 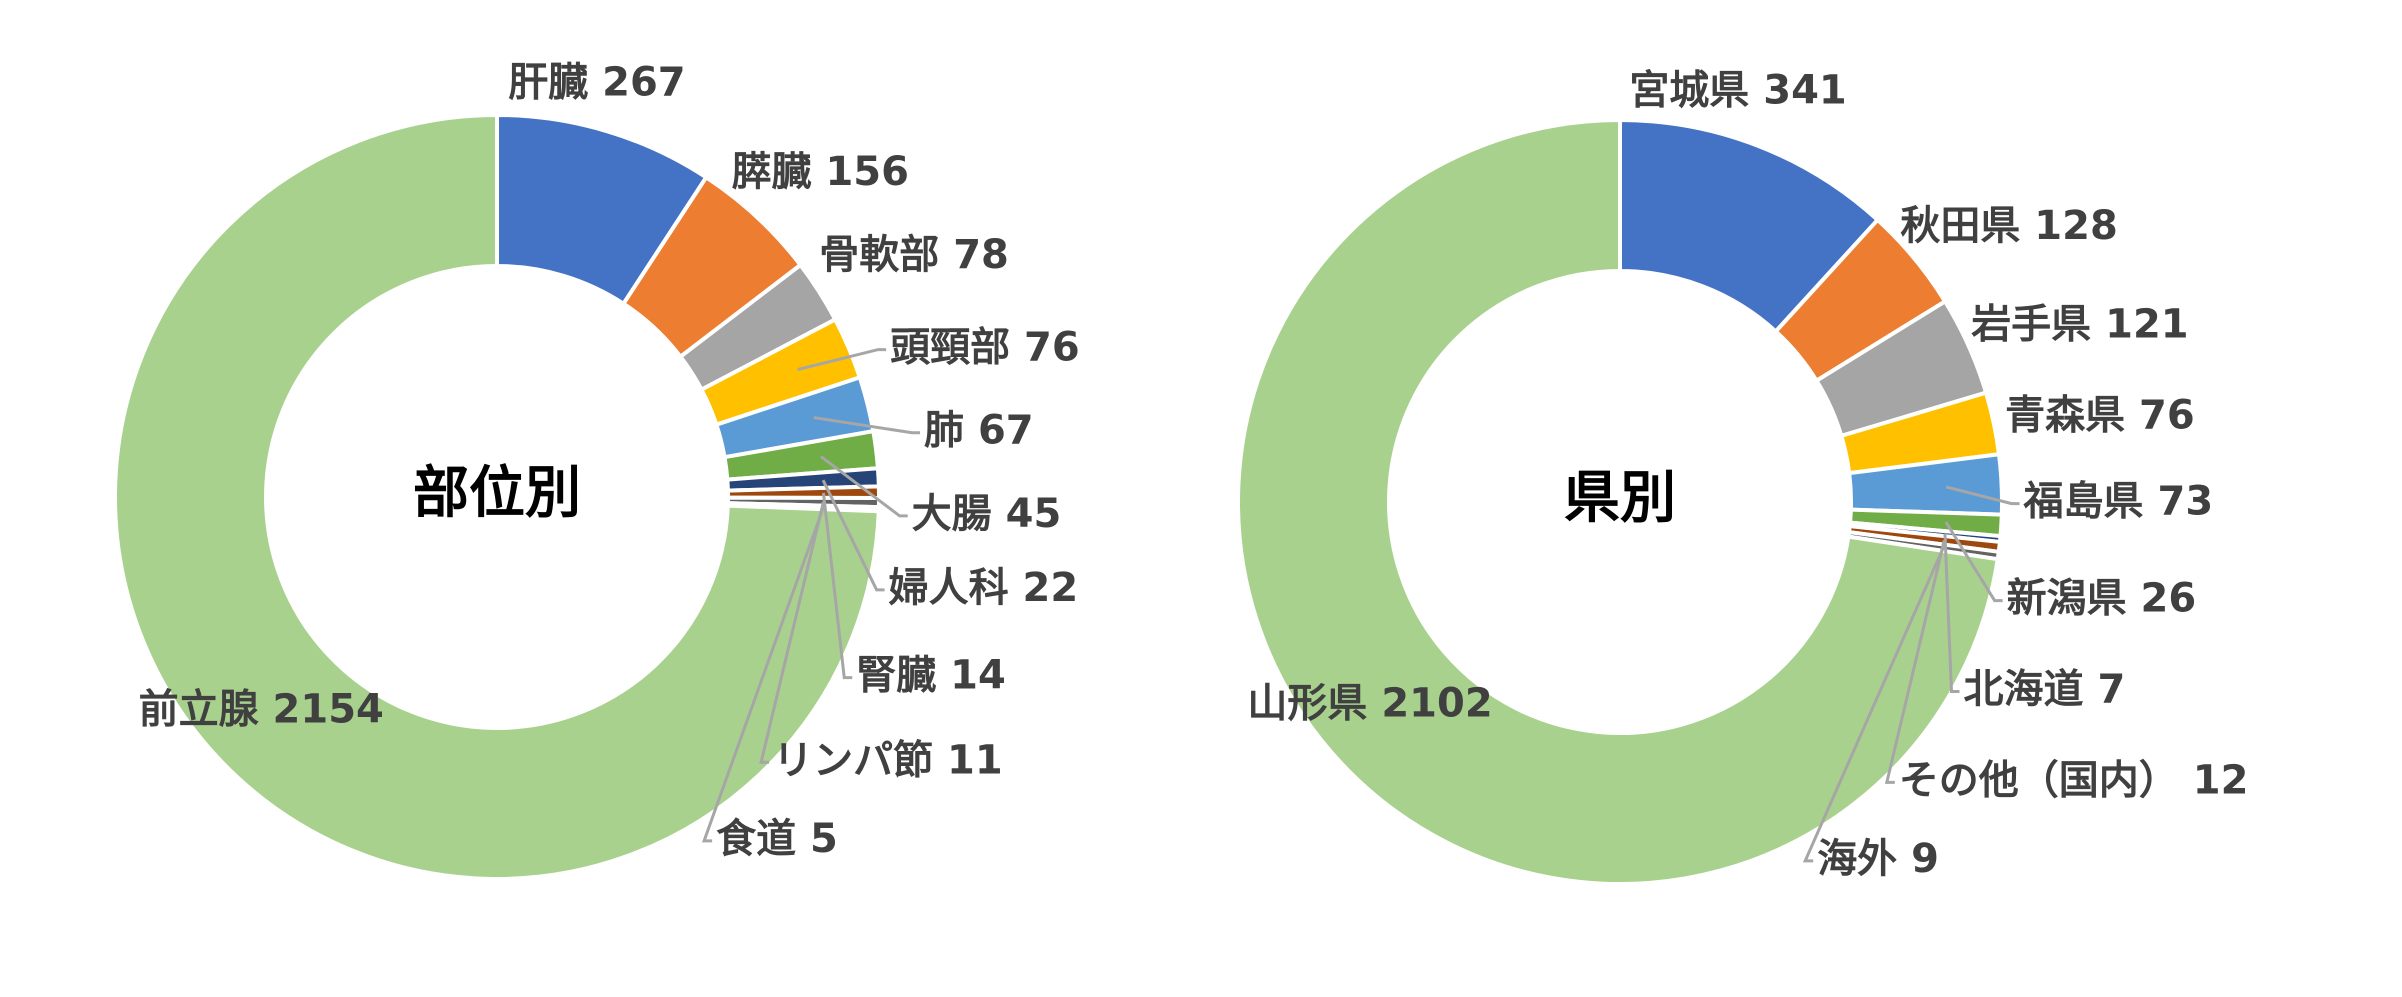 I want to click on label-value: 22, so click(x=1051, y=588).